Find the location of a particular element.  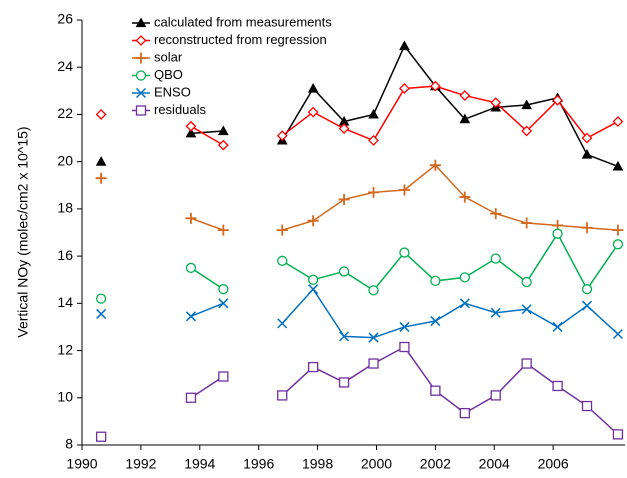

y-tick-label: 18 is located at coordinates (65, 208).